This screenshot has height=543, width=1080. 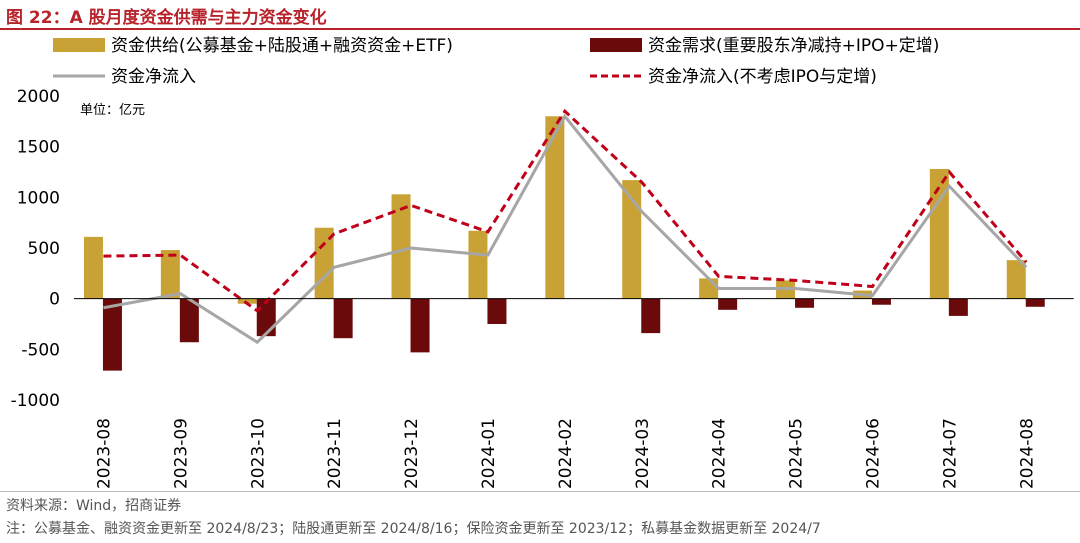 What do you see at coordinates (40, 350) in the screenshot?
I see `y-tick-label: -500` at bounding box center [40, 350].